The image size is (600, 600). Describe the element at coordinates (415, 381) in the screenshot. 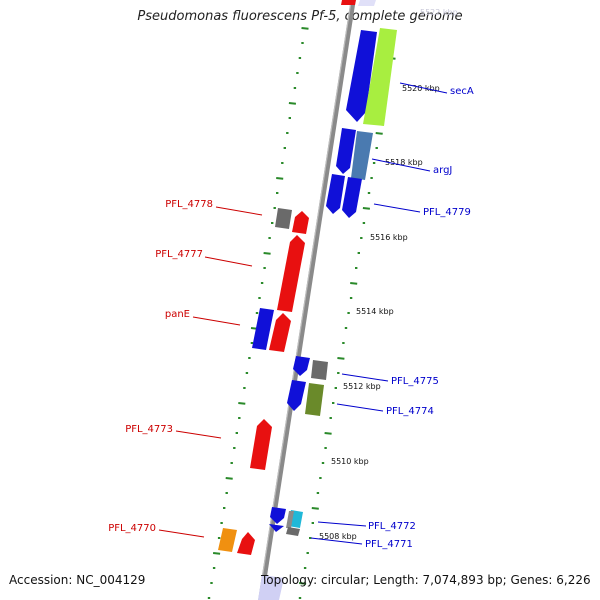

I see `gene-label-PFL_4775: PFL_4775` at that location.